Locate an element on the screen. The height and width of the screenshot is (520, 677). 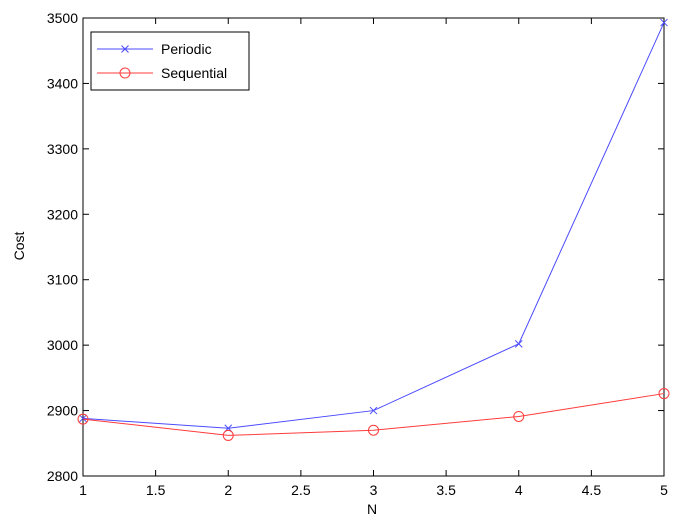
y-tick-label: 3500 is located at coordinates (62, 18).